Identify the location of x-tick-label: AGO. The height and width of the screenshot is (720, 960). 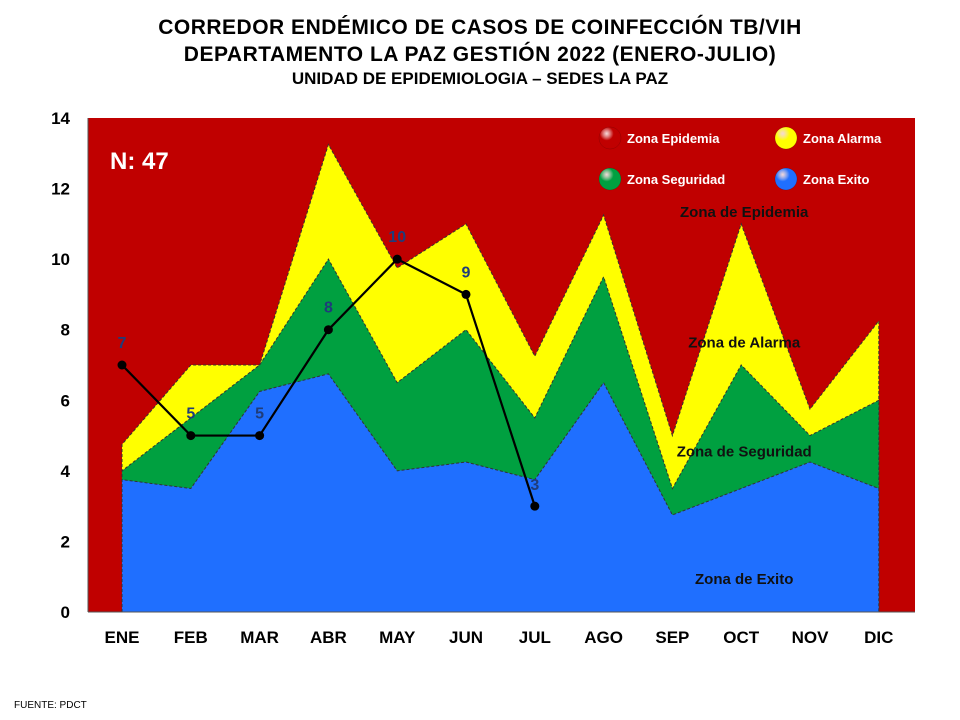
(603, 637).